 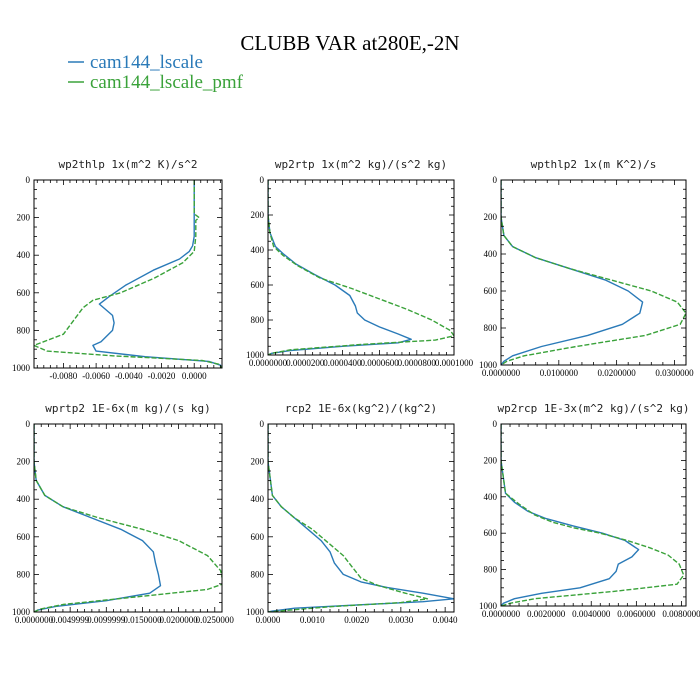 I want to click on panel-1-xtick-label: 0.0000, so click(x=194, y=376).